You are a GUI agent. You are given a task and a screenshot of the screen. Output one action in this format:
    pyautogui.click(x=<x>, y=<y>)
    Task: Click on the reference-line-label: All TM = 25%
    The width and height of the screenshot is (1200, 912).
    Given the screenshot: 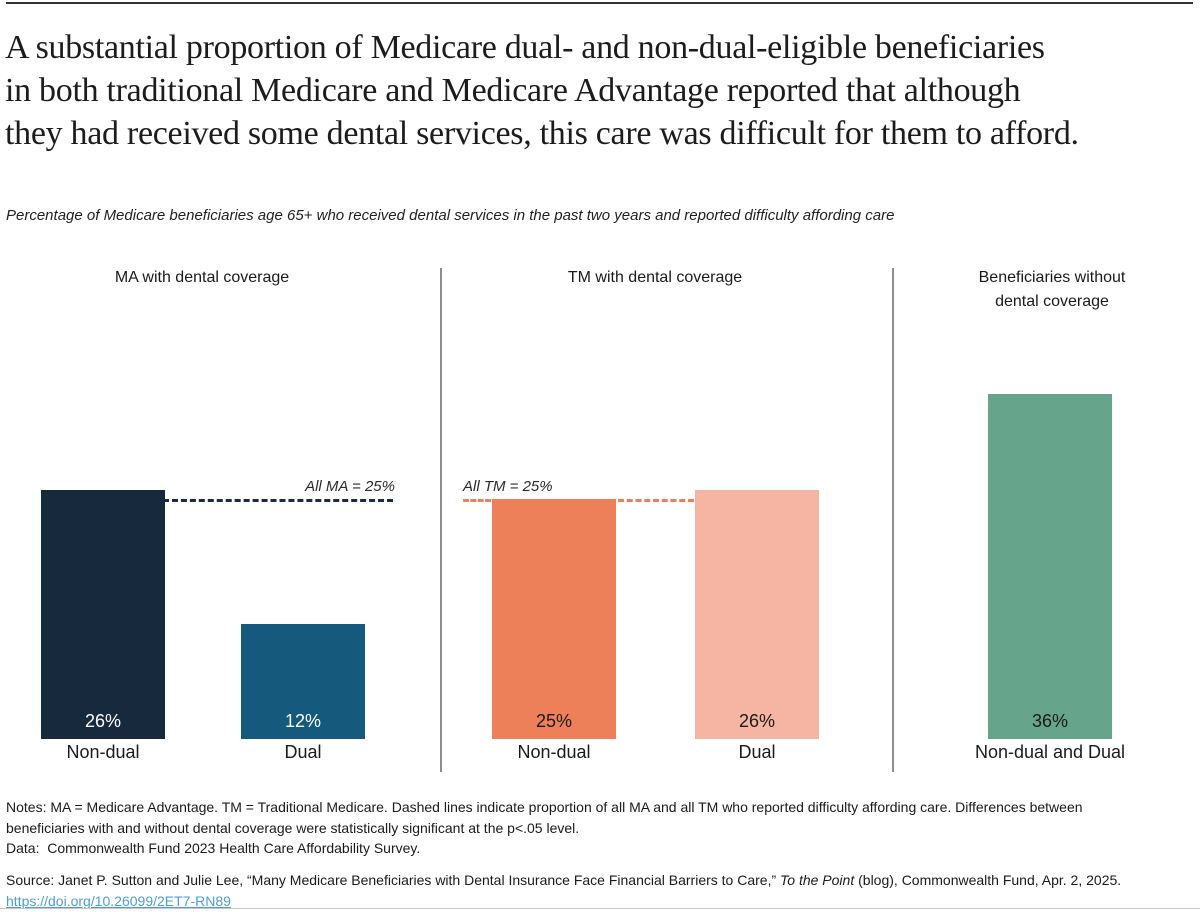 What is the action you would take?
    pyautogui.click(x=508, y=486)
    